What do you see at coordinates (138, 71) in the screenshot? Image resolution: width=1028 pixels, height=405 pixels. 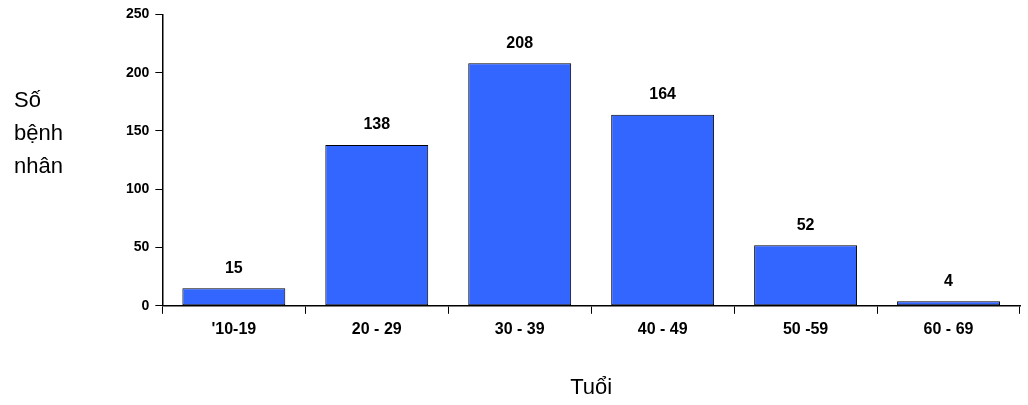 I see `y-tick-label: 200` at bounding box center [138, 71].